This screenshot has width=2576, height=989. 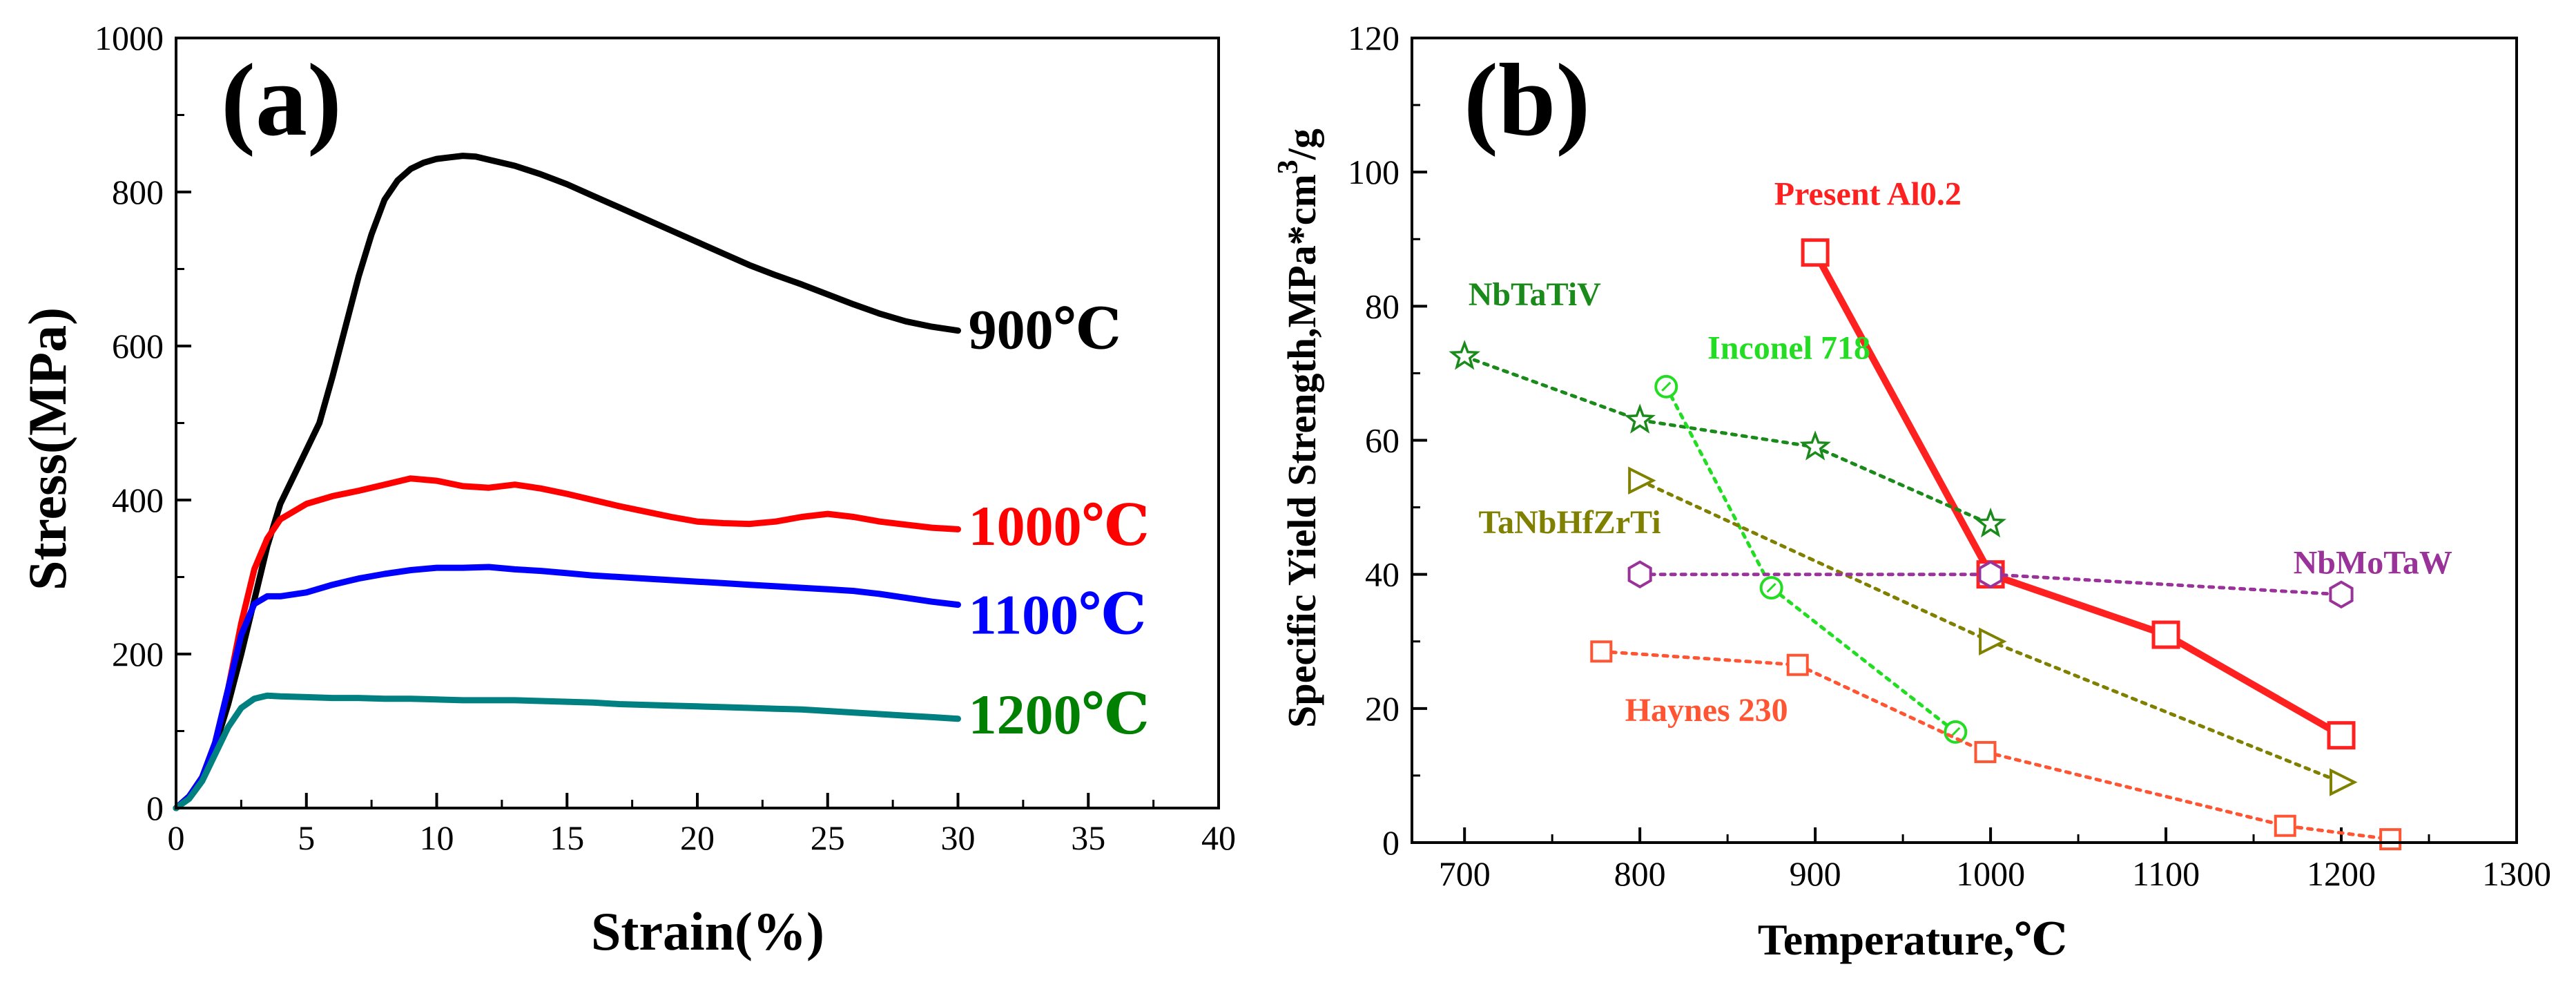 I want to click on x-tick-label: 25, so click(x=828, y=837).